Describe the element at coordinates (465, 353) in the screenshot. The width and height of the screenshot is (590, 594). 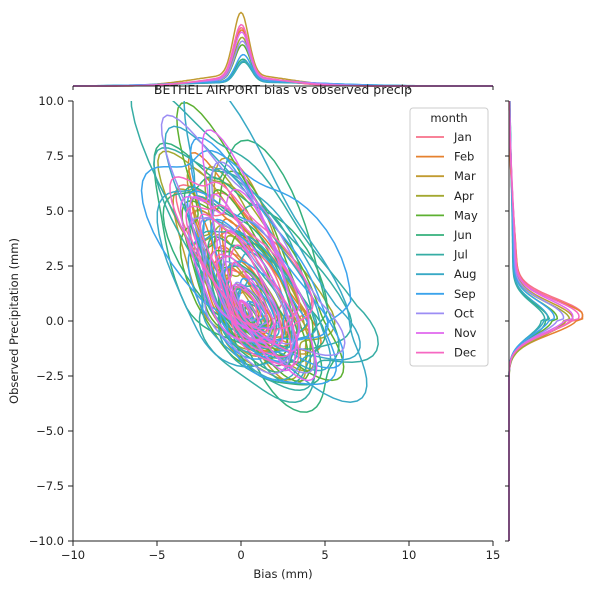
I see `legend-label: Dec` at that location.